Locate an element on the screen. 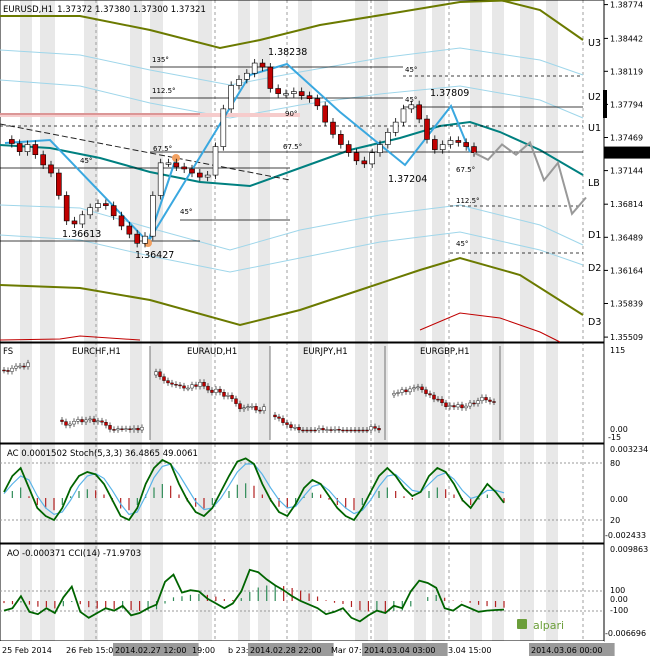 The image size is (650, 664). price-tick-label: 1.37144 is located at coordinates (626, 171).